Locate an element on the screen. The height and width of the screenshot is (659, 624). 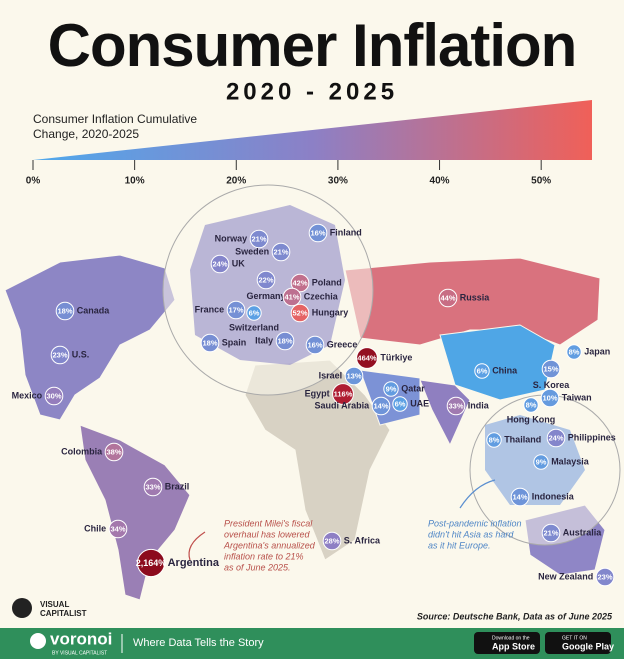
value-label: 28% is located at coordinates (331, 540).